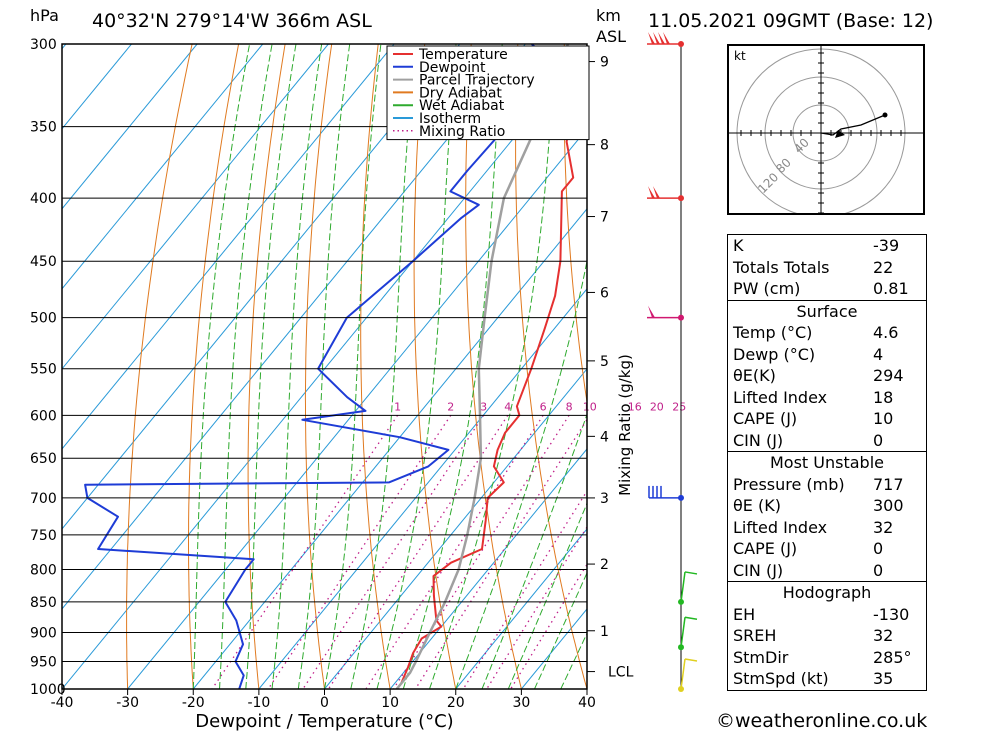  What do you see at coordinates (822, 721) in the screenshot?
I see `credit-link: ©weatheronline.co.uk` at bounding box center [822, 721].